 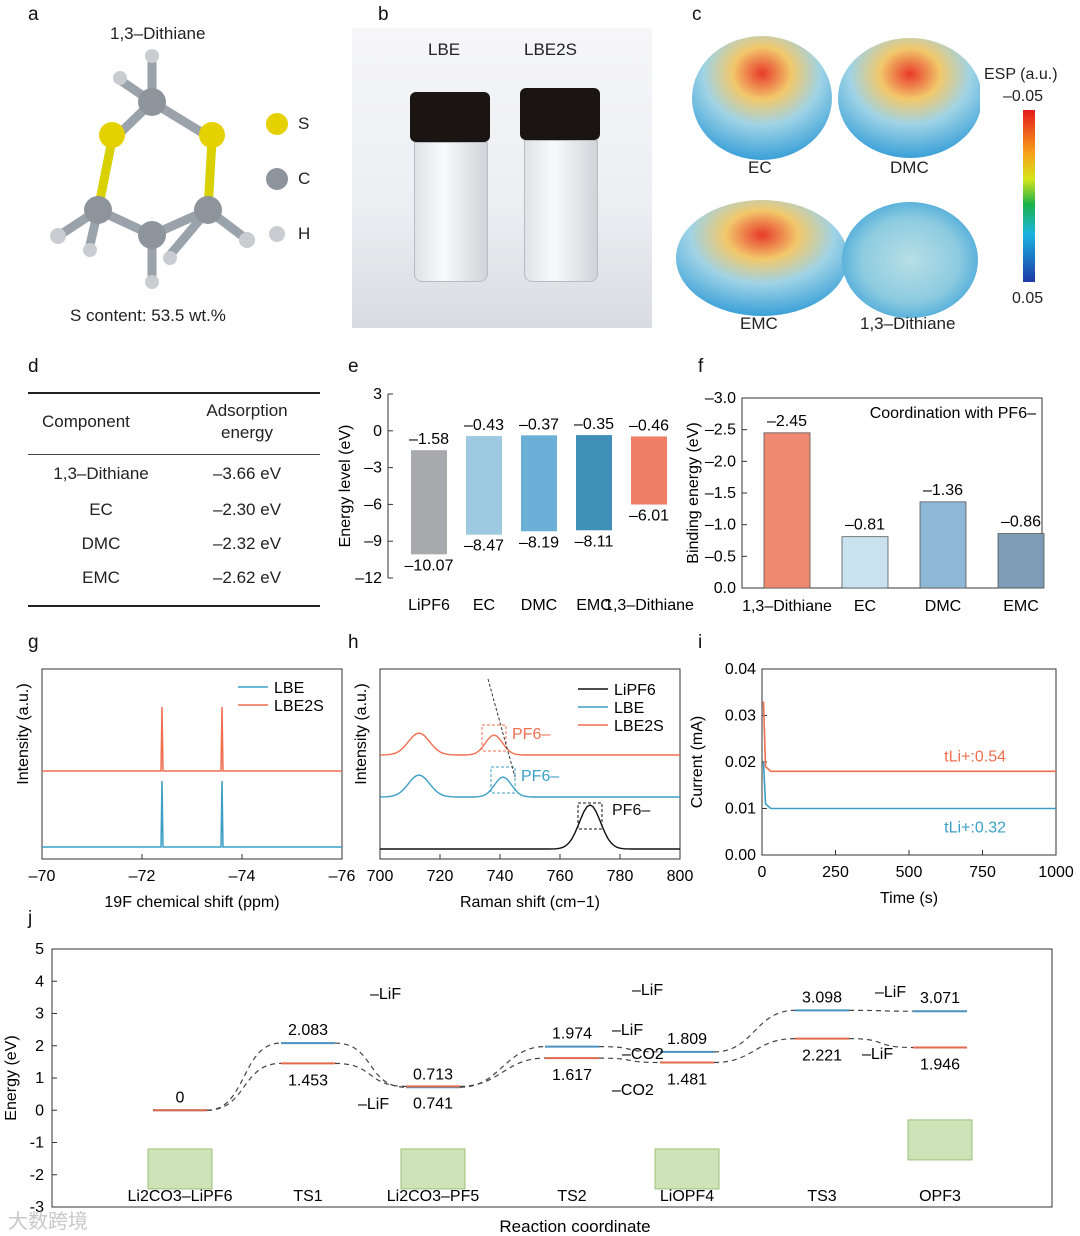 What do you see at coordinates (39, 1078) in the screenshot?
I see `y-tick-label: 1` at bounding box center [39, 1078].